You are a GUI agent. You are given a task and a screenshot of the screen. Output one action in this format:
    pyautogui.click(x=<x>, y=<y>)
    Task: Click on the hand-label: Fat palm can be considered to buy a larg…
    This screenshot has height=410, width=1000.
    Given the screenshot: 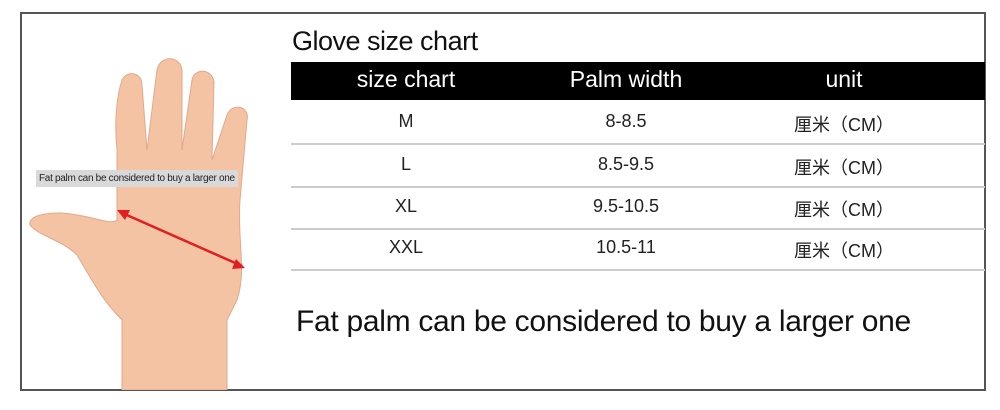 What is the action you would take?
    pyautogui.click(x=137, y=178)
    